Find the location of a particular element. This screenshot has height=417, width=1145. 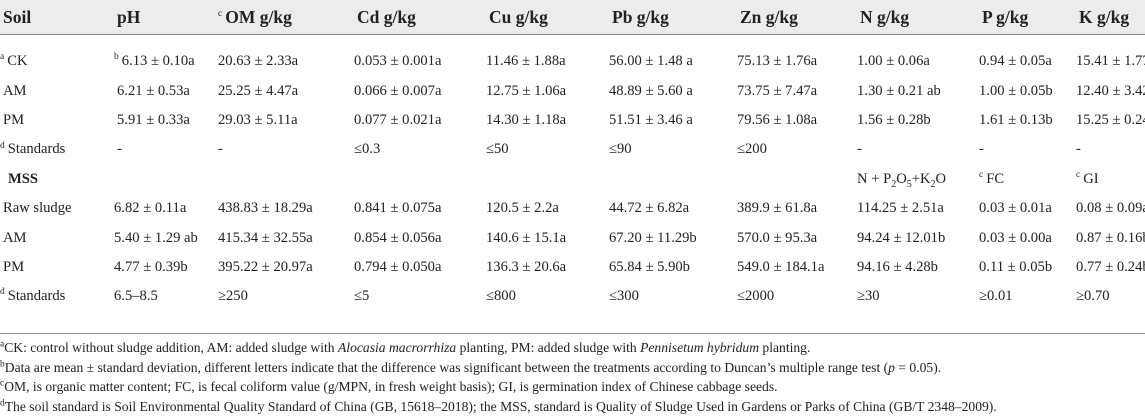

table-row-soil-standards: d Standards - - ≤0.3 ≤50 ≤90 ≤200 - - - is located at coordinates (572, 149).